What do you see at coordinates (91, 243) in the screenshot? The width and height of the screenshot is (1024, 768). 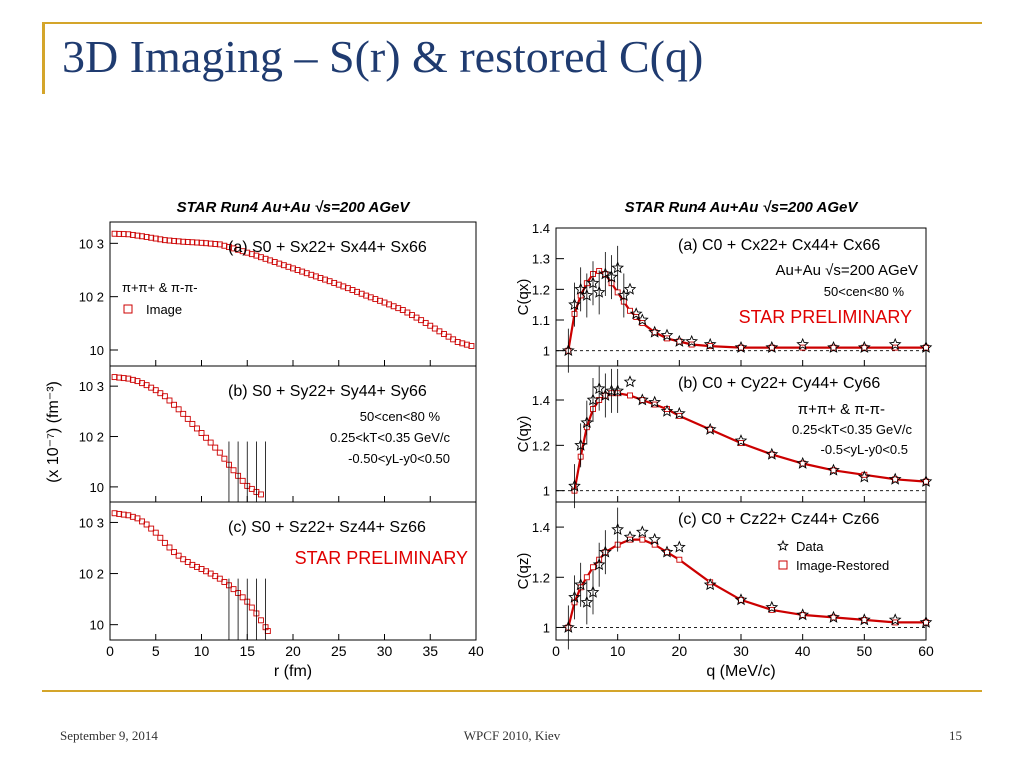 I see `left-ytick-label-a: 10 3` at bounding box center [91, 243].